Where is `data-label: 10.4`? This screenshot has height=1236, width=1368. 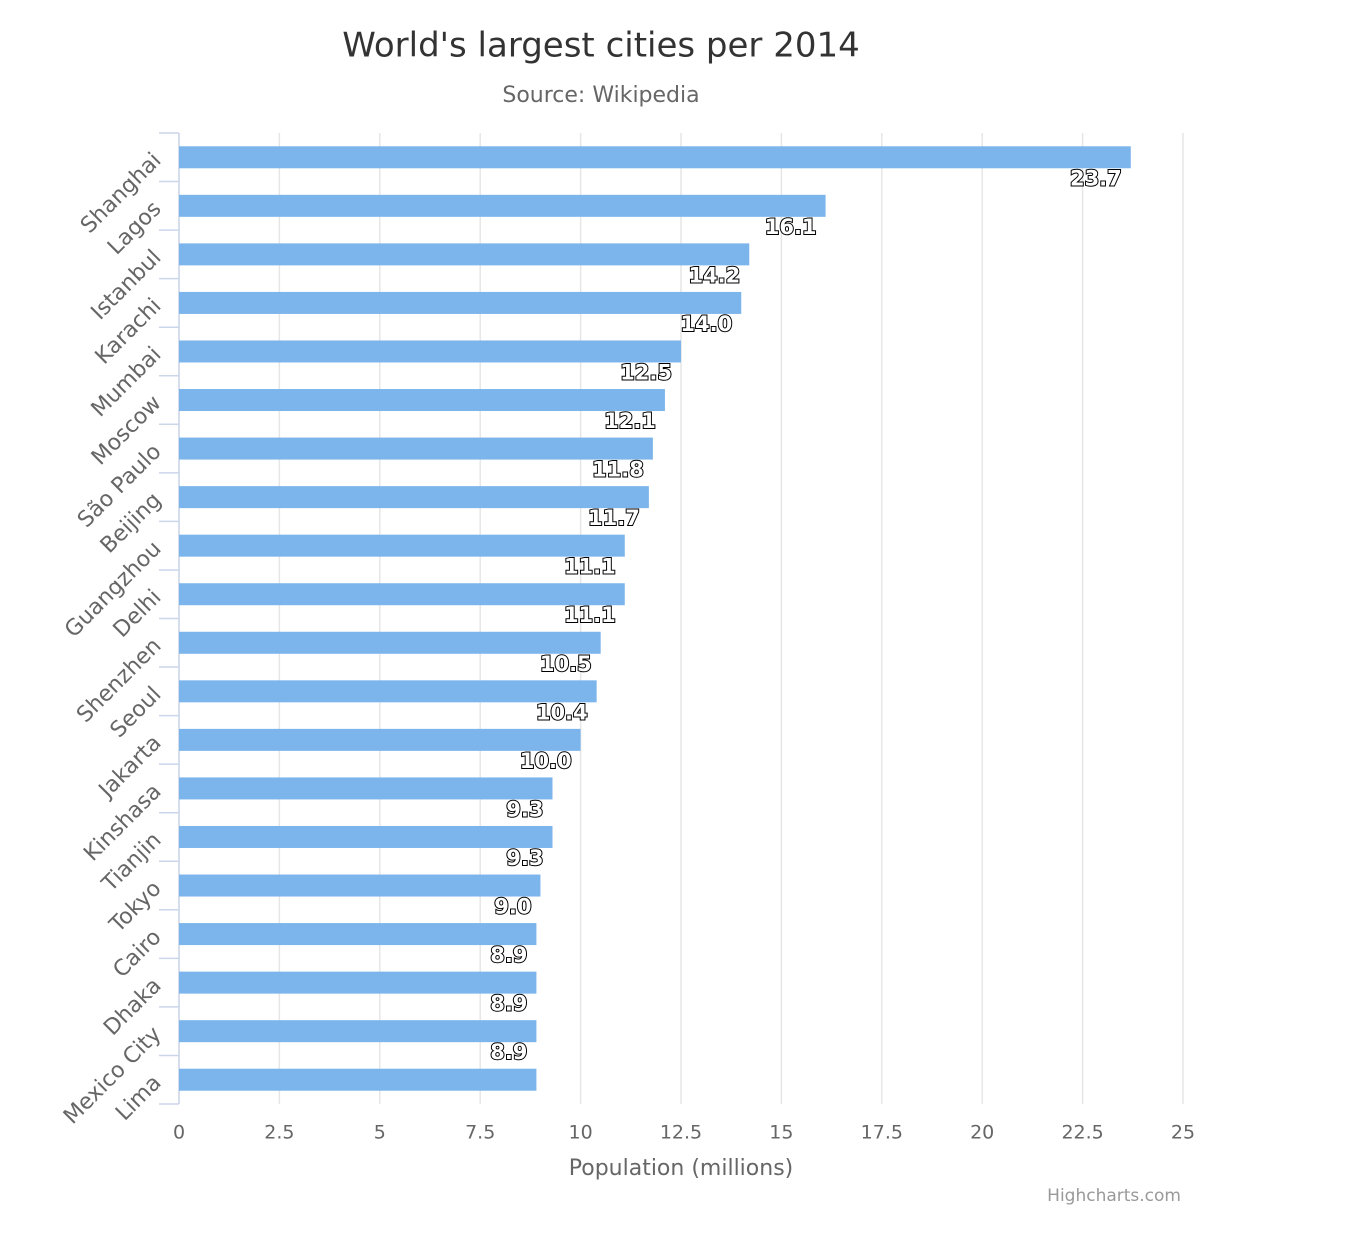
data-label: 10.4 is located at coordinates (562, 712).